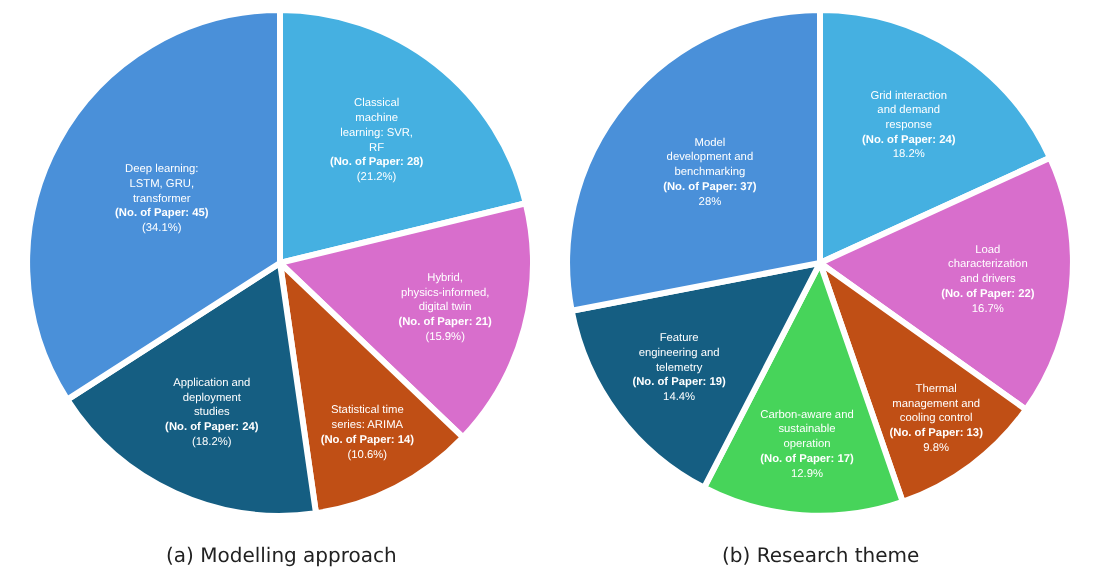  Describe the element at coordinates (281, 557) in the screenshot. I see `text: (a) Modelling approach` at that location.